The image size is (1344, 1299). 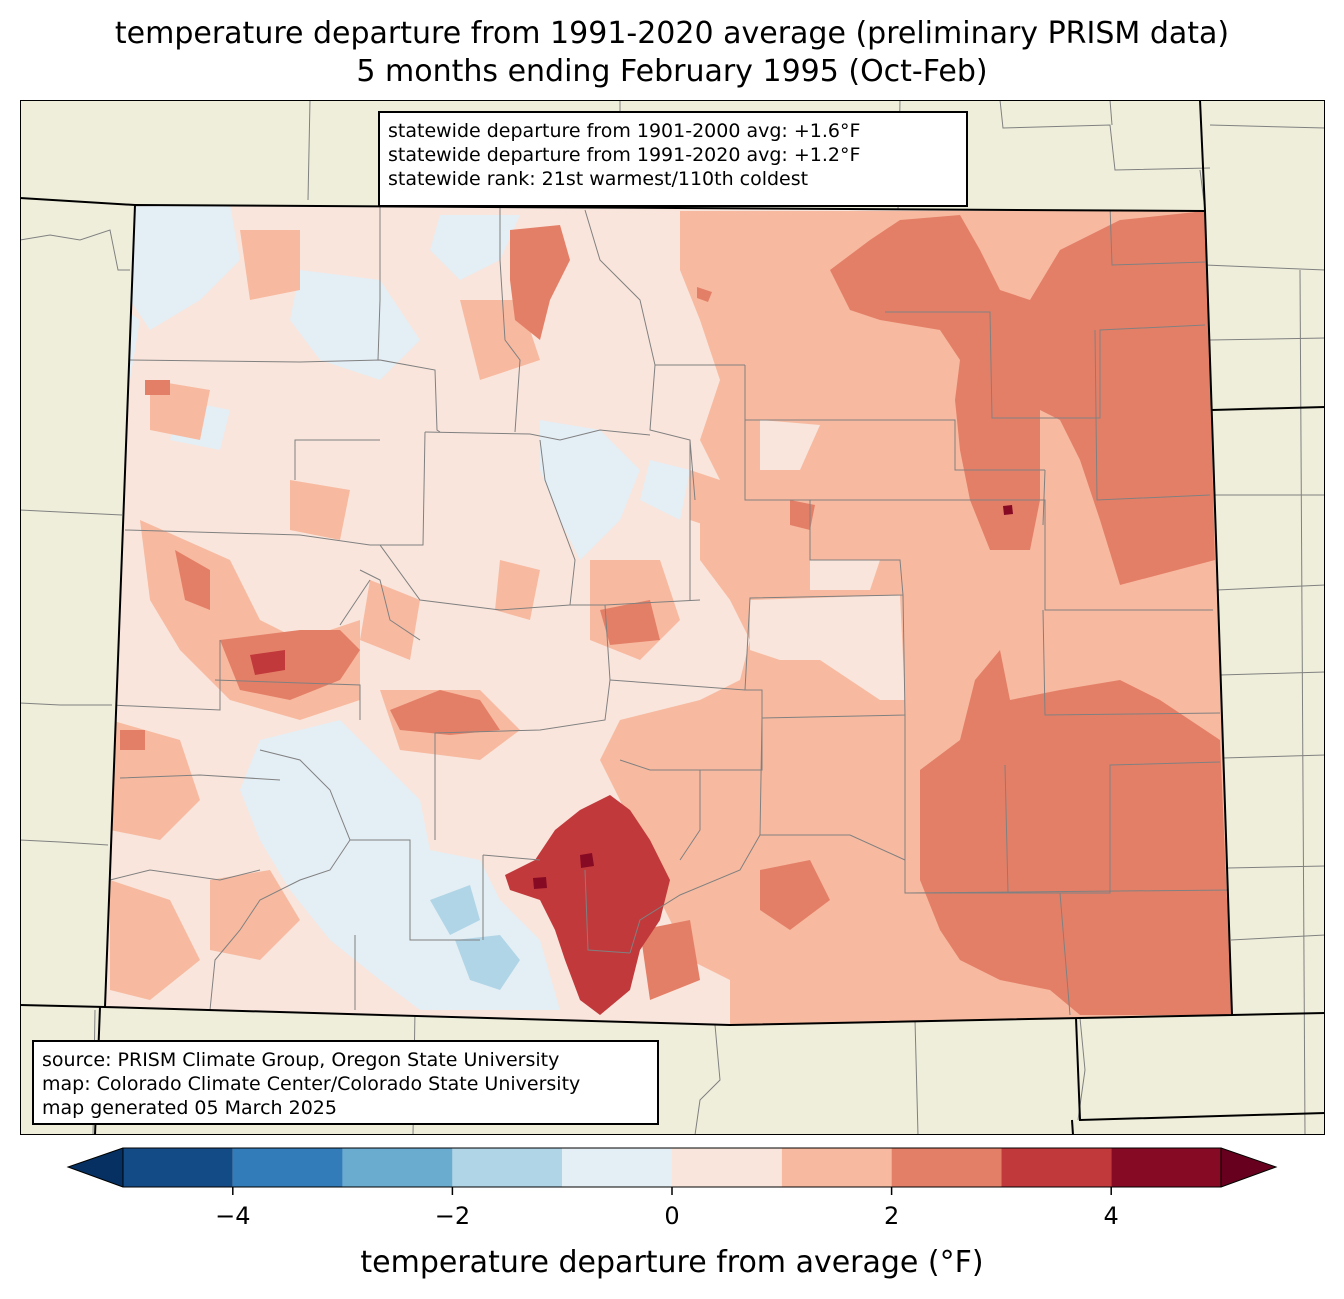 I want to click on darkest-warm-areas, so click(x=773, y=697).